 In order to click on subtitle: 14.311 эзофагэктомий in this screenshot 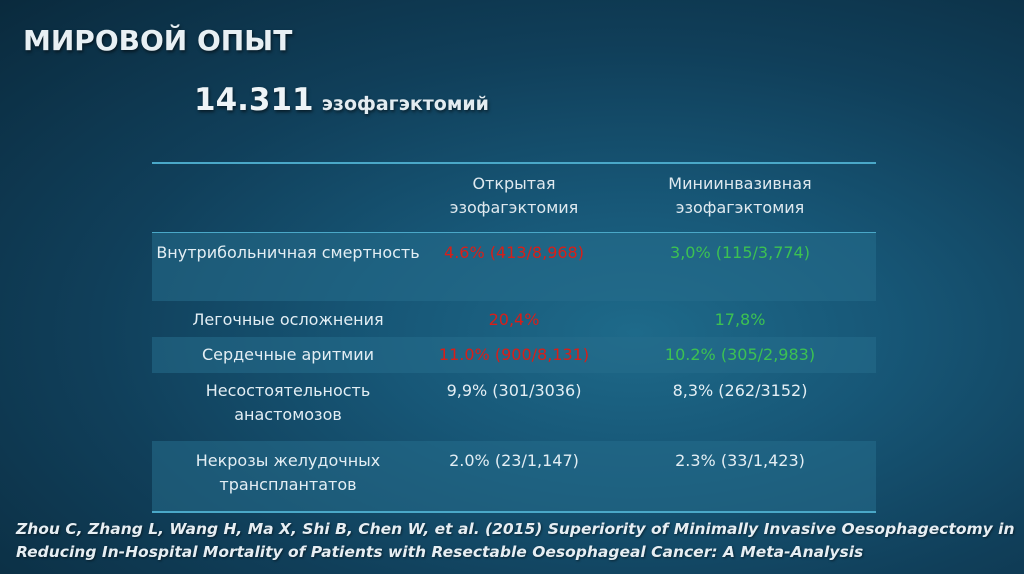, I will do `click(341, 100)`.